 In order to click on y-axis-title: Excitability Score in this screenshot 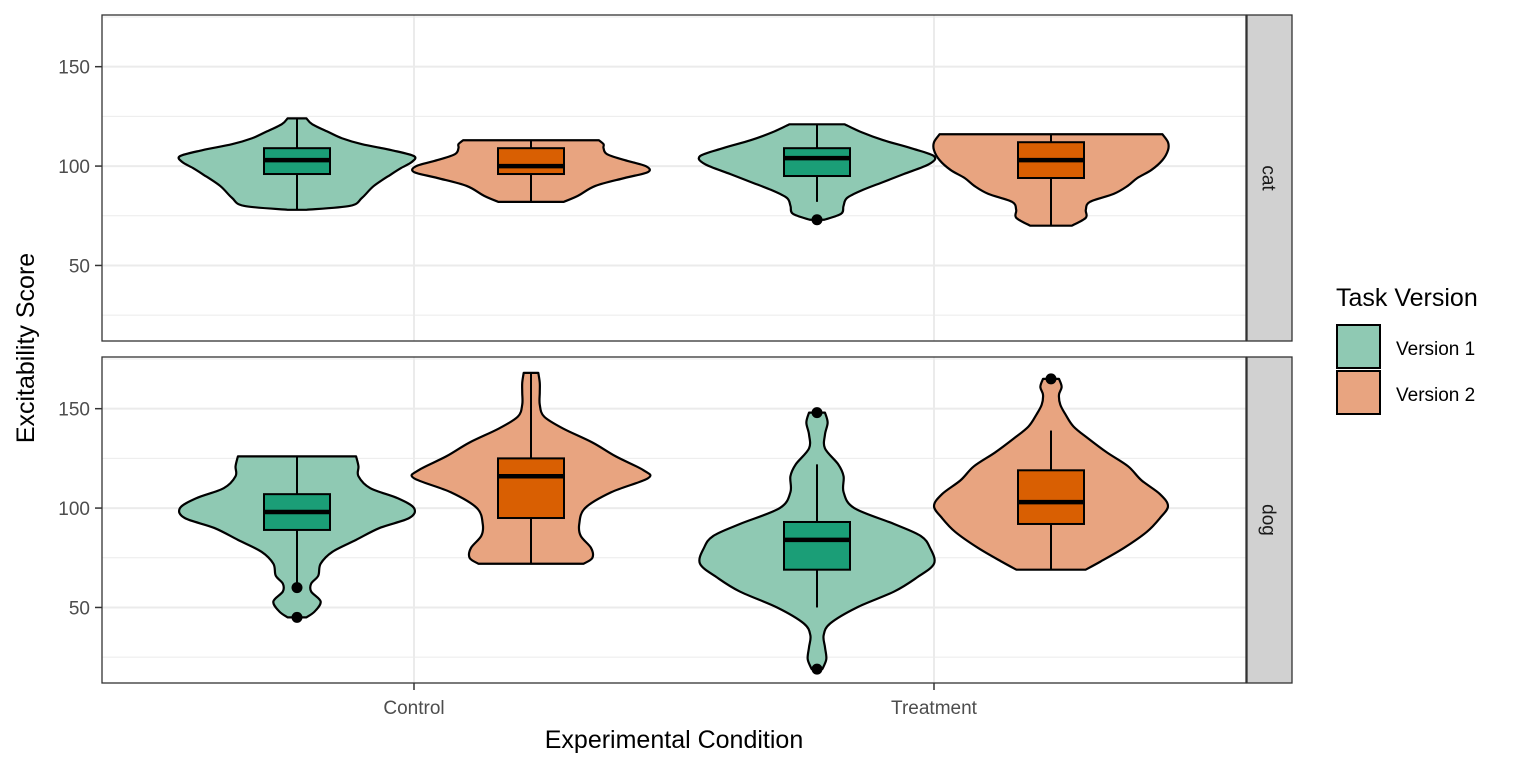, I will do `click(26, 348)`.